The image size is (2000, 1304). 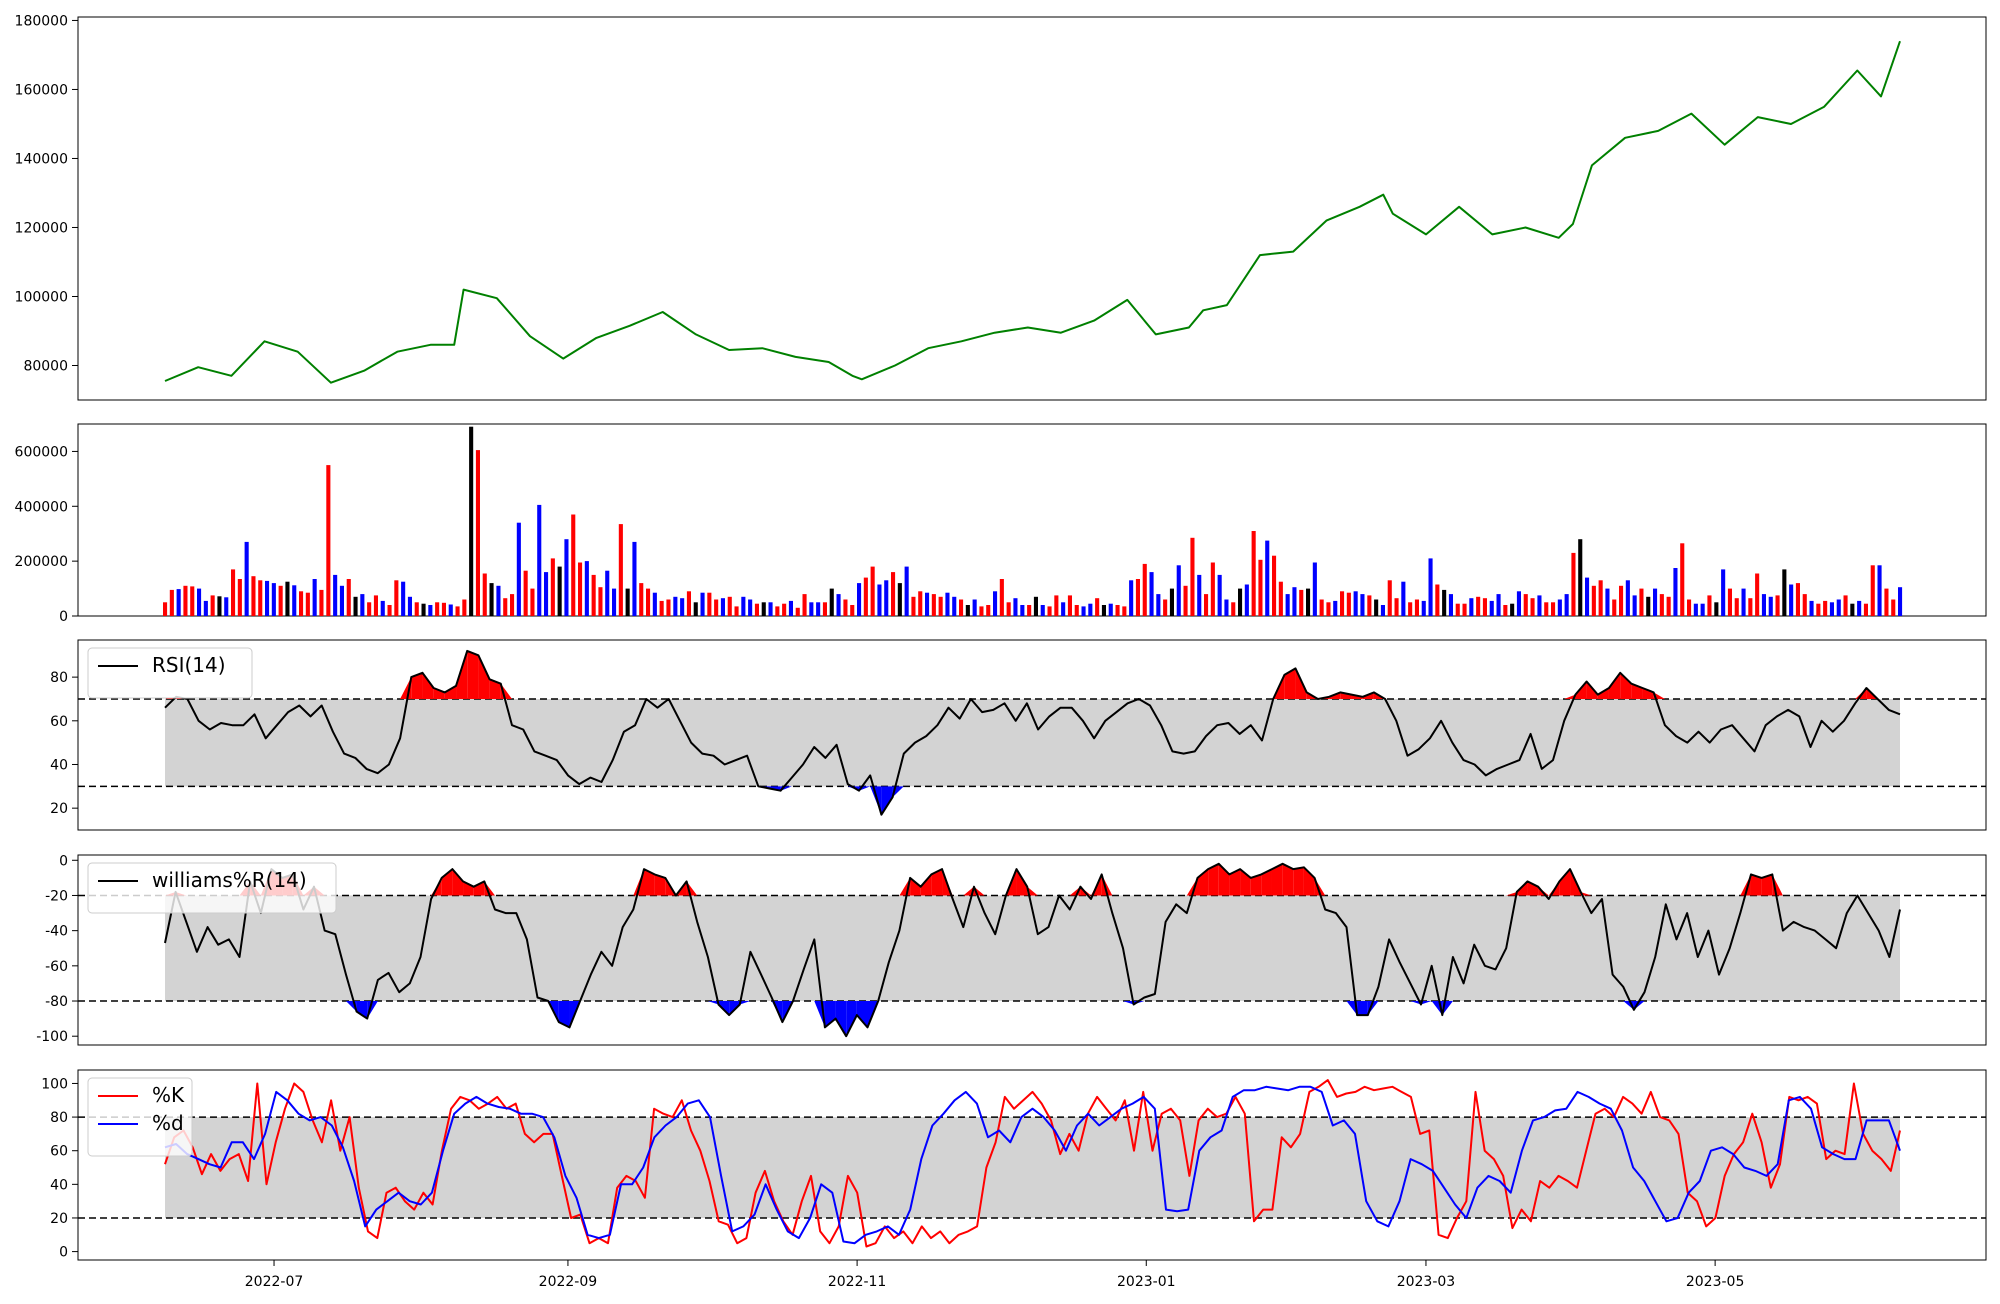 I want to click on stoch-k-line, so click(x=1032, y=1163).